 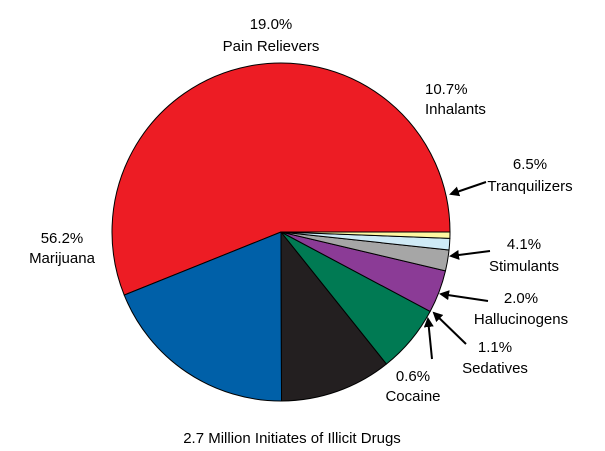 I want to click on percent-label-tranquilizers: 6.5%, so click(x=530, y=164).